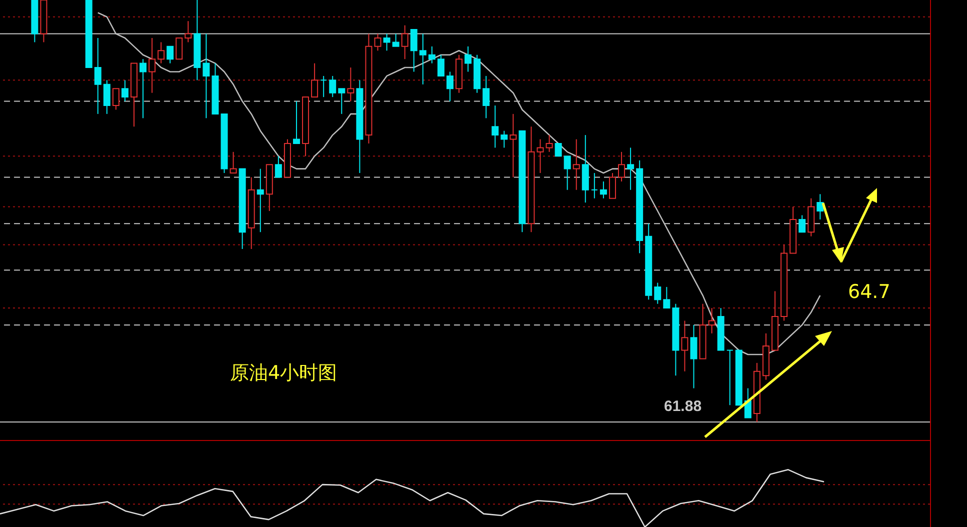 The image size is (967, 527). What do you see at coordinates (683, 406) in the screenshot?
I see `annotation: 61.88` at bounding box center [683, 406].